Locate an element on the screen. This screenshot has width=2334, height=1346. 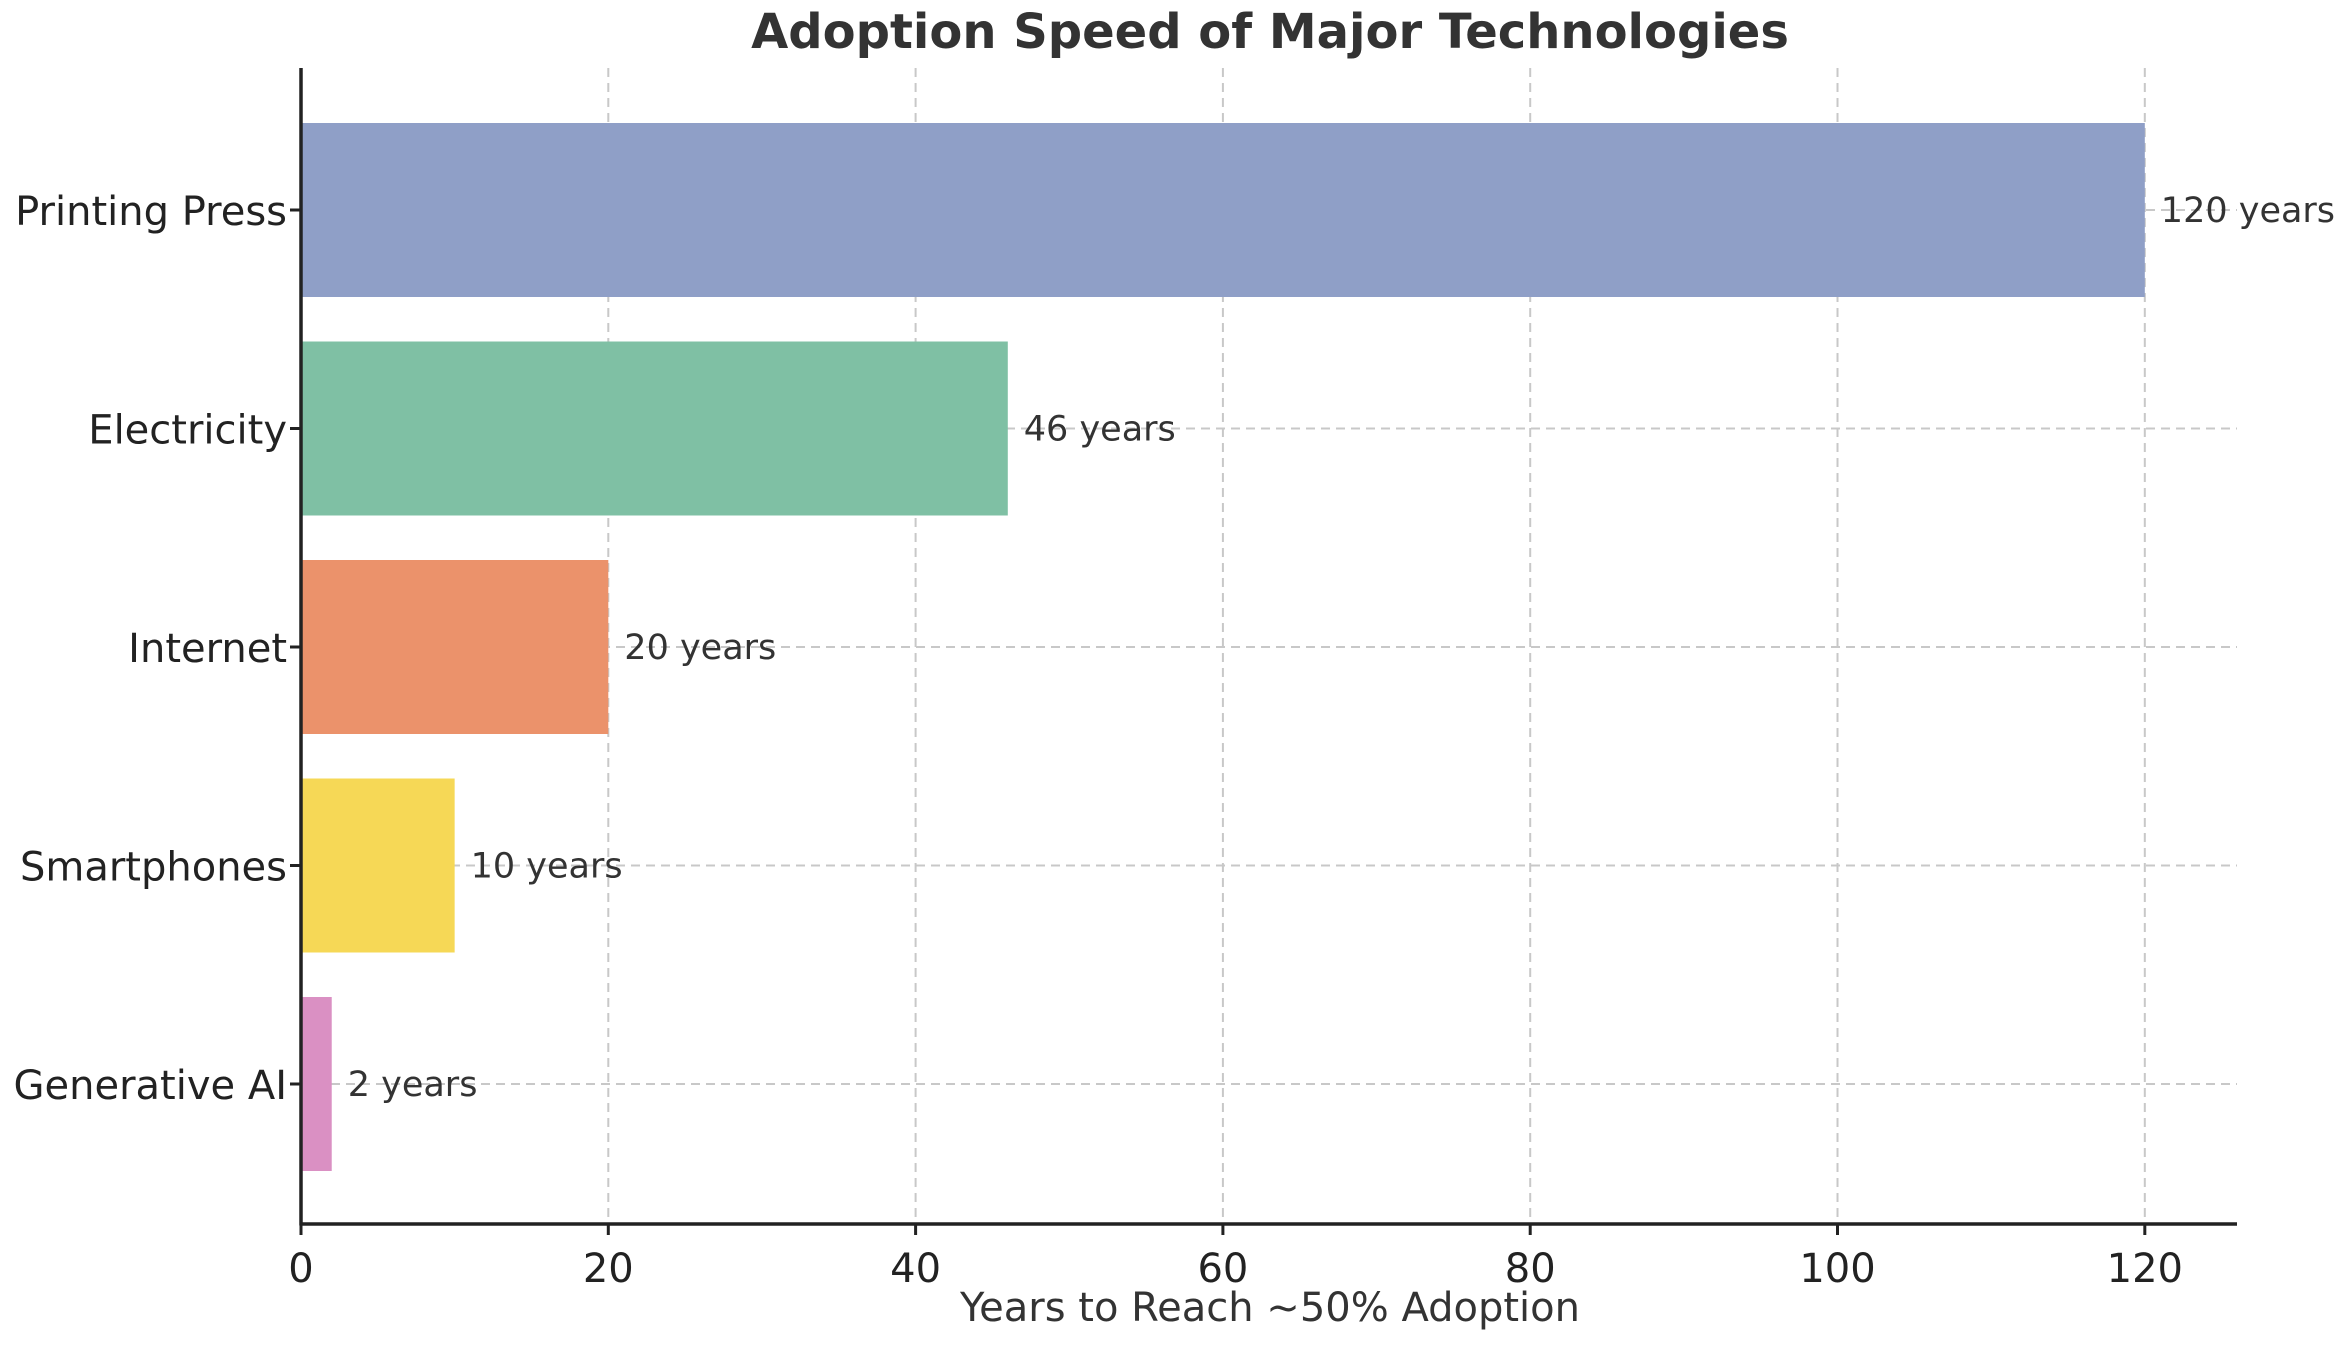
data-label-1: 46 years is located at coordinates (1100, 430).